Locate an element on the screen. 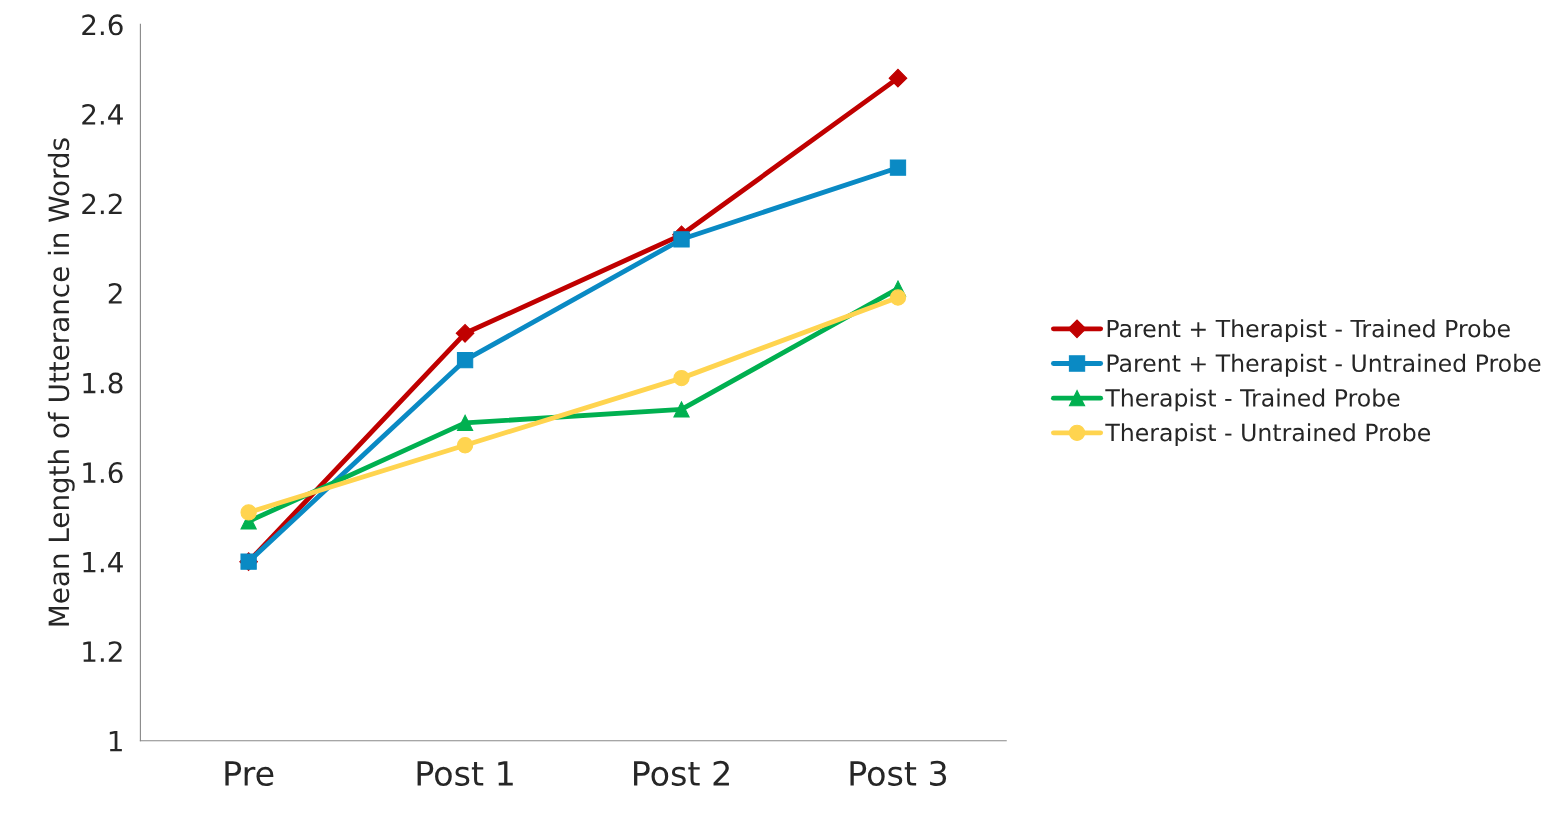 This screenshot has height=814, width=1560. y-tick-label: 1.4 is located at coordinates (103, 562).